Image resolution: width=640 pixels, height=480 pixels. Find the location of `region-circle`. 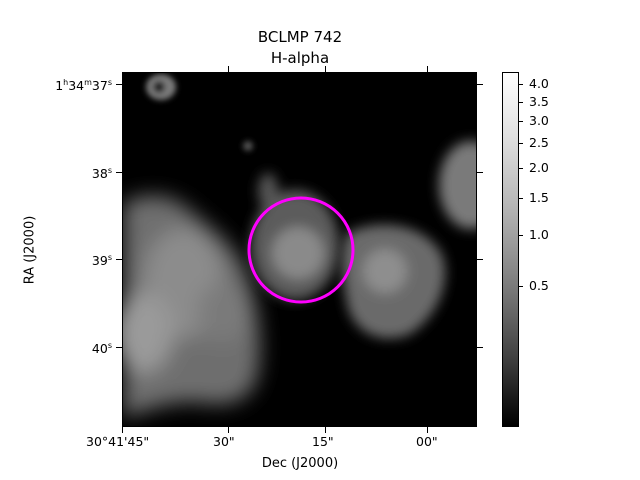

region-circle is located at coordinates (301, 250).